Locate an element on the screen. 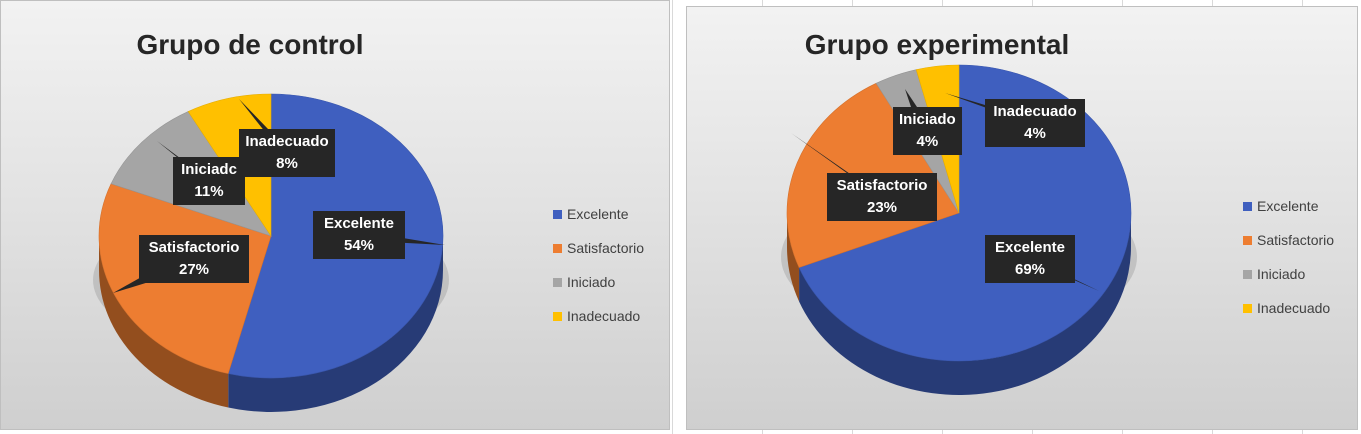 The image size is (1361, 434). data-label-satisfactorio: Satisfactorio 23% is located at coordinates (882, 197).